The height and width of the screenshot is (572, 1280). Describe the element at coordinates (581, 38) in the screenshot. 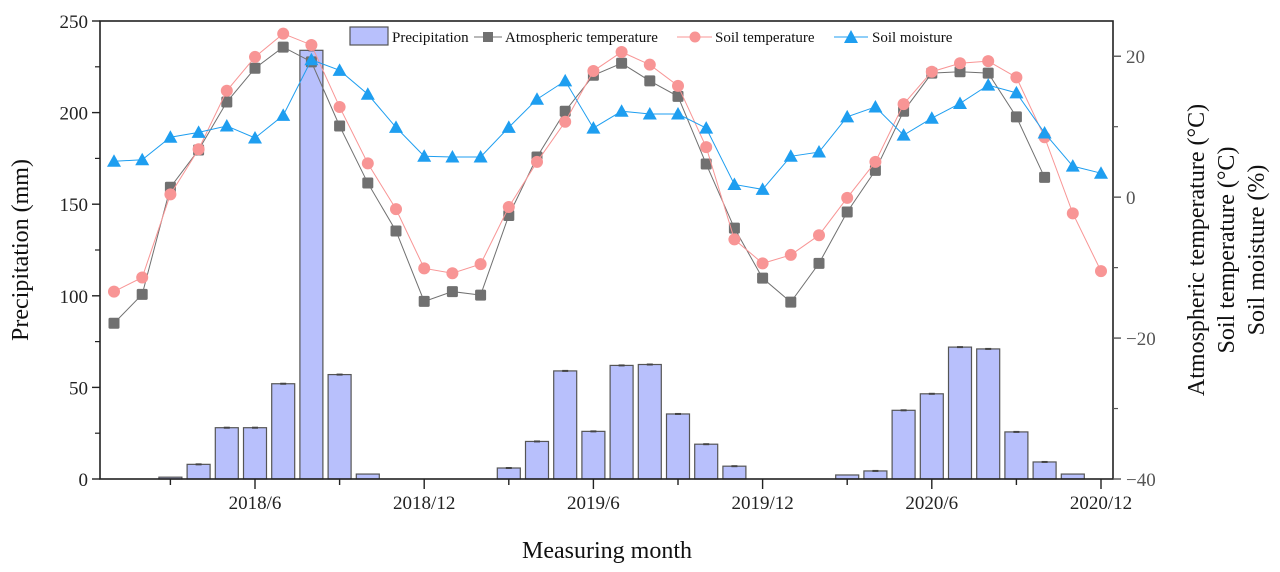

I see `legend-label-atm: Atmospheric temperature` at that location.